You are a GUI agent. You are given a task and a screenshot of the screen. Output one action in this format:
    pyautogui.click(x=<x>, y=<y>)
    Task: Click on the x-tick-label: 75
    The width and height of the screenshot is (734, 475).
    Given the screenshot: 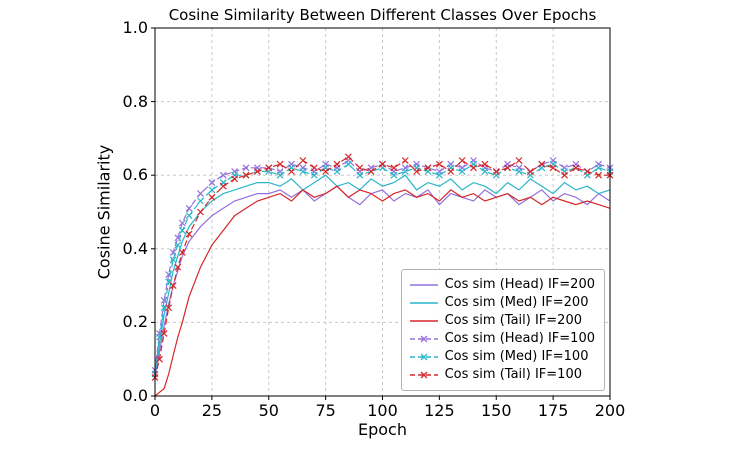 What is the action you would take?
    pyautogui.click(x=325, y=410)
    